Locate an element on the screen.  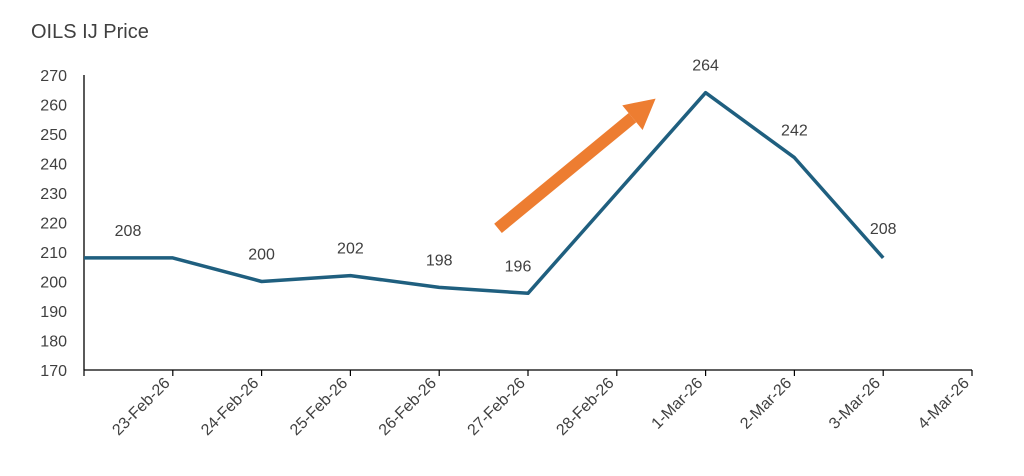
x-tick-label: 28-Feb-26 is located at coordinates (585, 407).